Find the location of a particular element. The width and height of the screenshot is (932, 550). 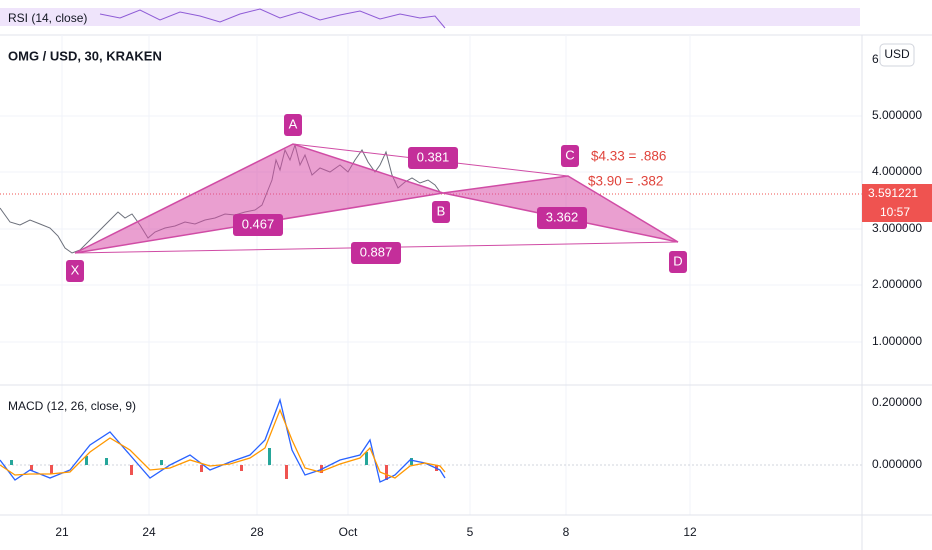

price-tick: 2.000000 is located at coordinates (897, 284).